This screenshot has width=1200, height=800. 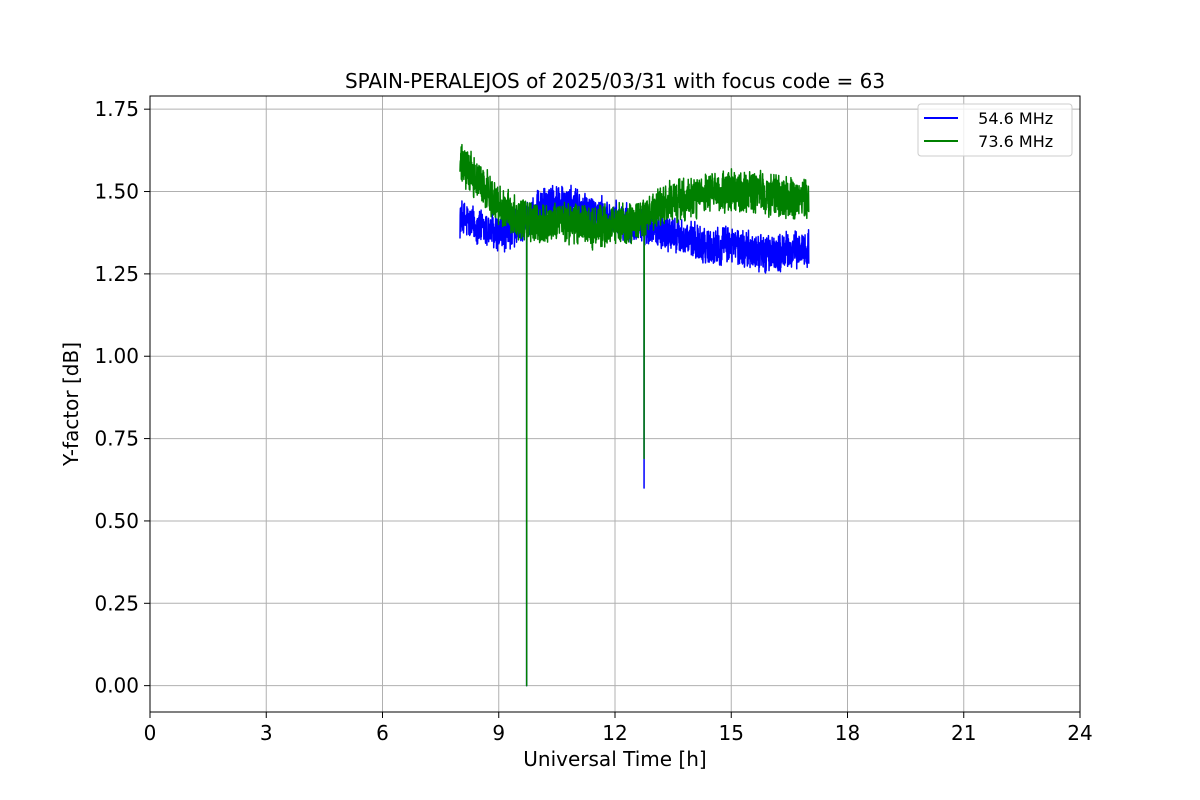 What do you see at coordinates (116, 603) in the screenshot?
I see `y-tick-label: 0.25` at bounding box center [116, 603].